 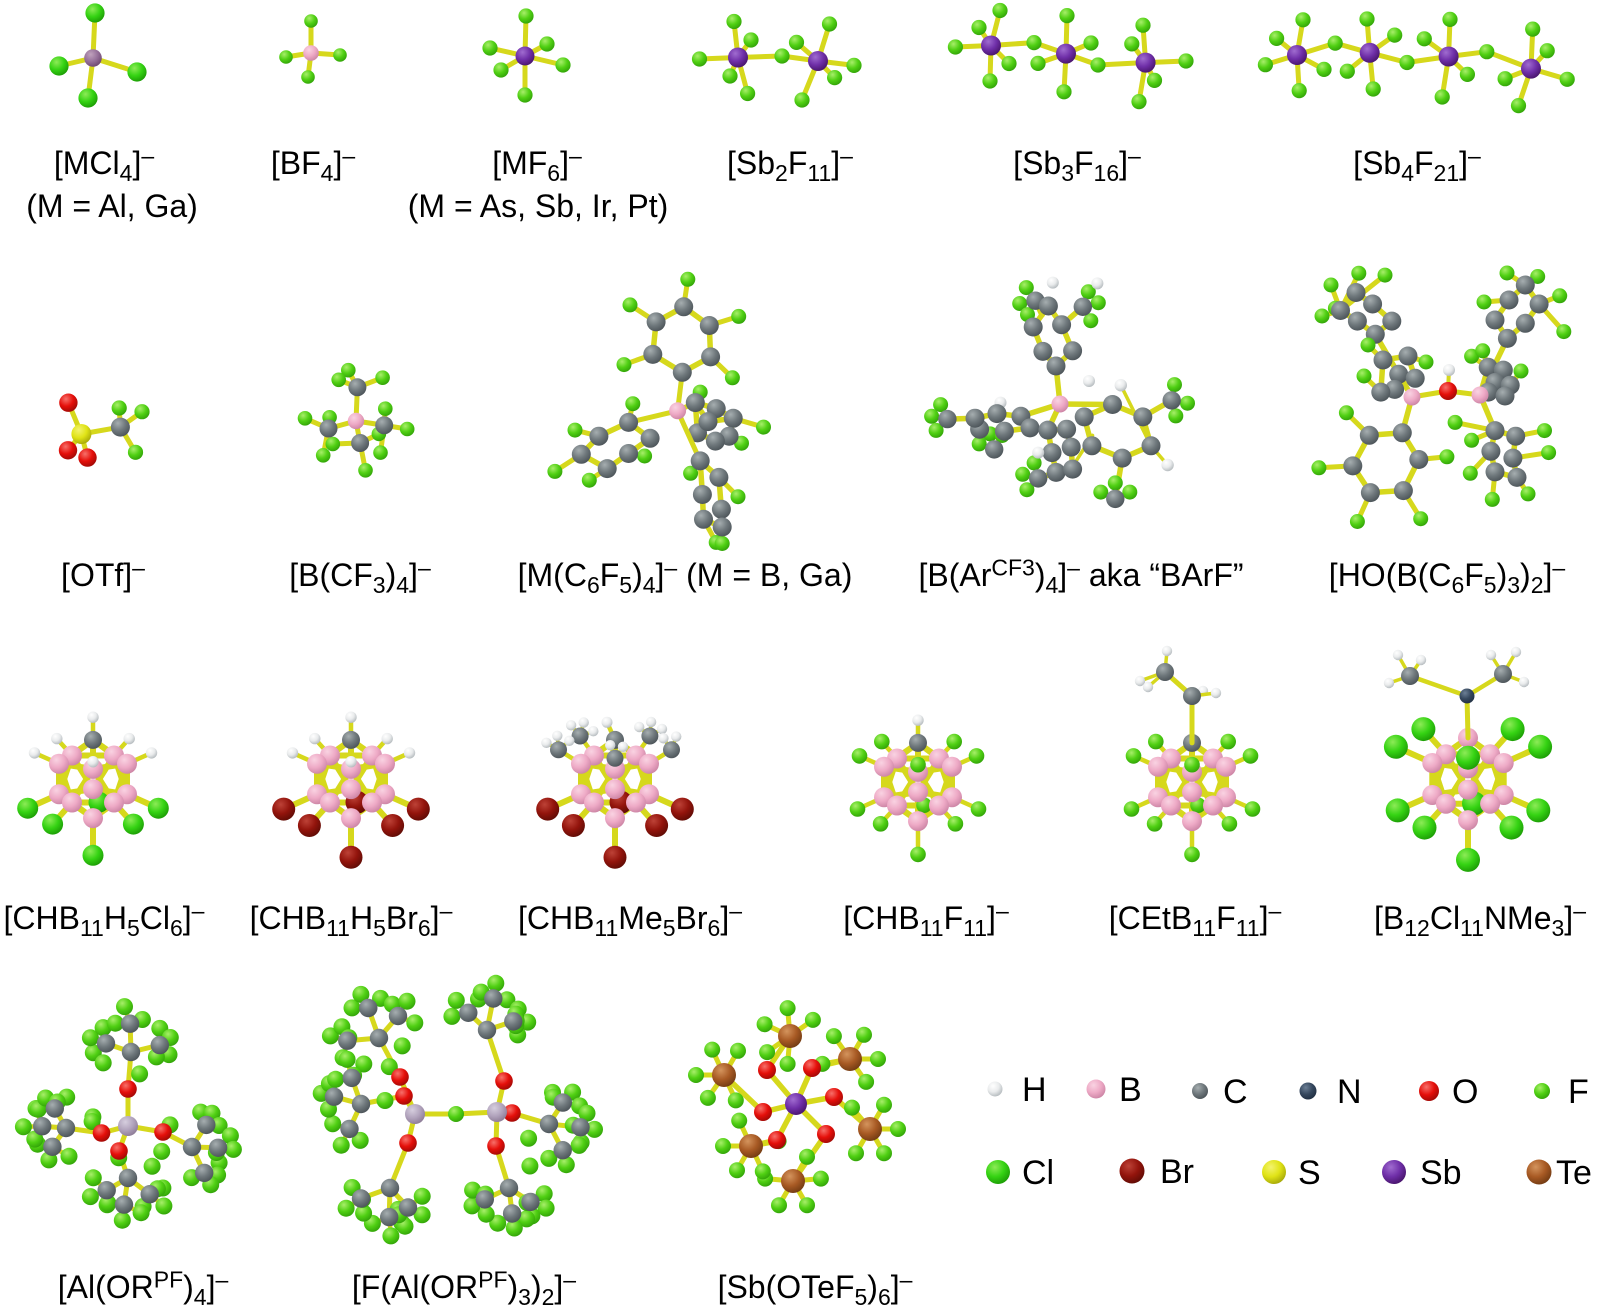 What do you see at coordinates (360, 576) in the screenshot?
I see `svg-text: [B(CF3)4]–` at bounding box center [360, 576].